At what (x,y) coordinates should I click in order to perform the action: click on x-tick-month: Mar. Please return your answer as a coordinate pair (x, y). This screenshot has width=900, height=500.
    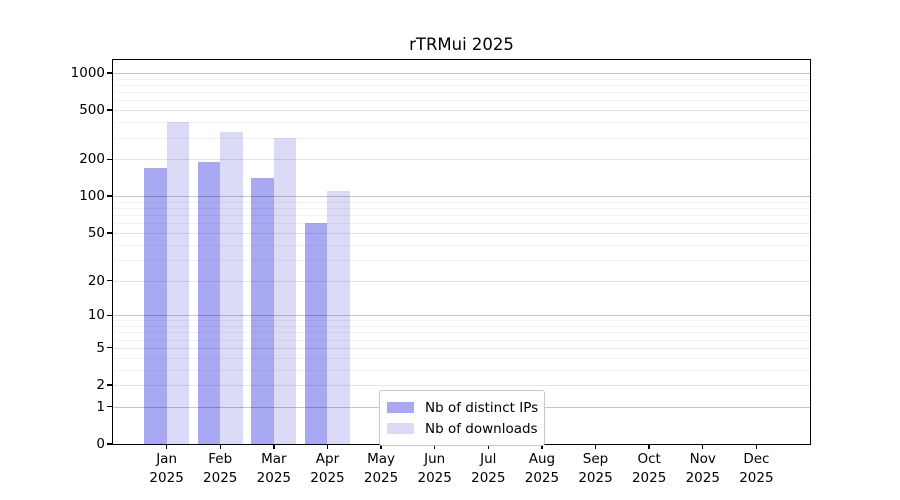
    Looking at the image, I should click on (274, 459).